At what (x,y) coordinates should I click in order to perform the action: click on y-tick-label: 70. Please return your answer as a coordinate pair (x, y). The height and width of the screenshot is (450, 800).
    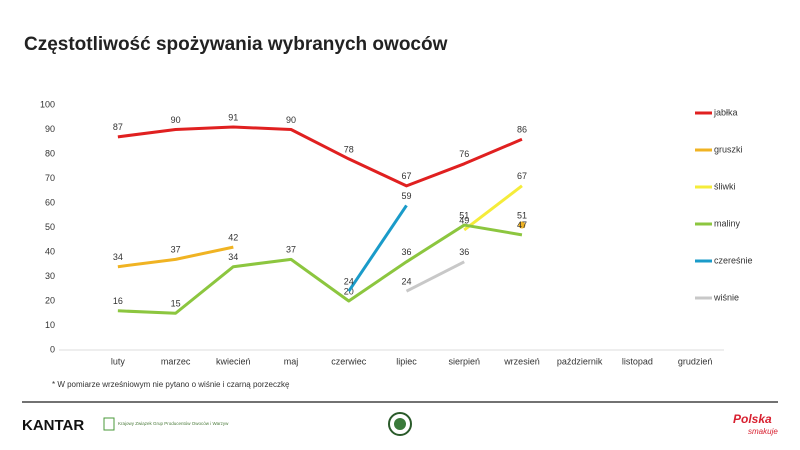
    Looking at the image, I should click on (50, 178).